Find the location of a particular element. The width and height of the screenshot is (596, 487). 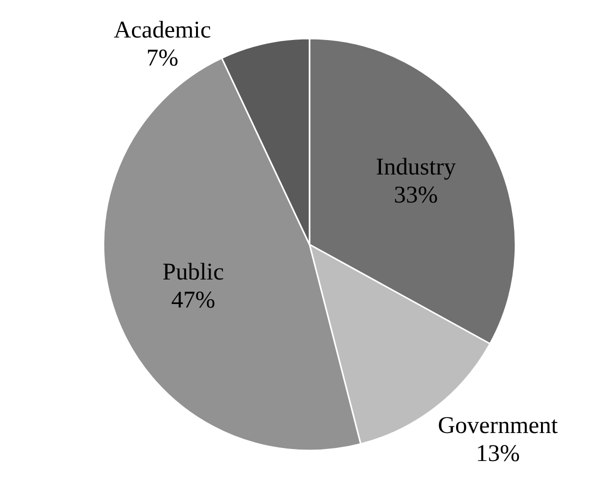

slice-label: Industry is located at coordinates (416, 167).